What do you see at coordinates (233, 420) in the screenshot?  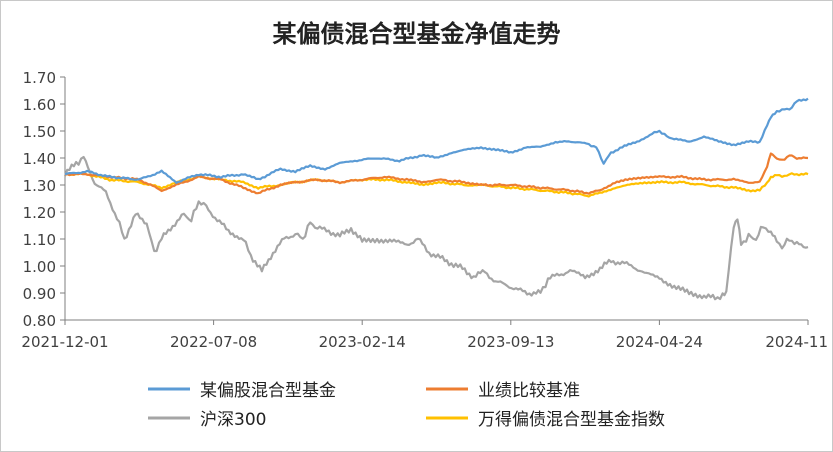 I see `legend-label: 沪深300` at bounding box center [233, 420].